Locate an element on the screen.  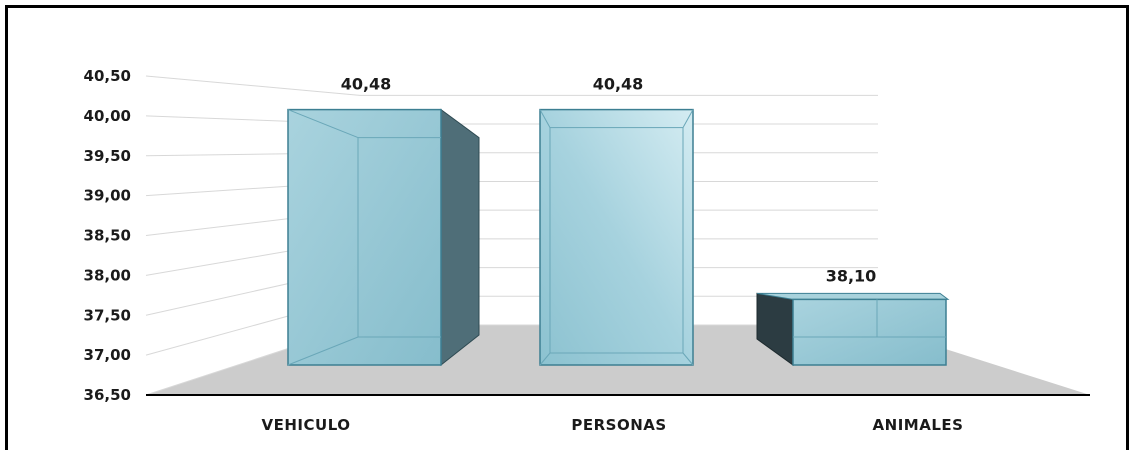
category-label: VEHICULO is located at coordinates (306, 425).